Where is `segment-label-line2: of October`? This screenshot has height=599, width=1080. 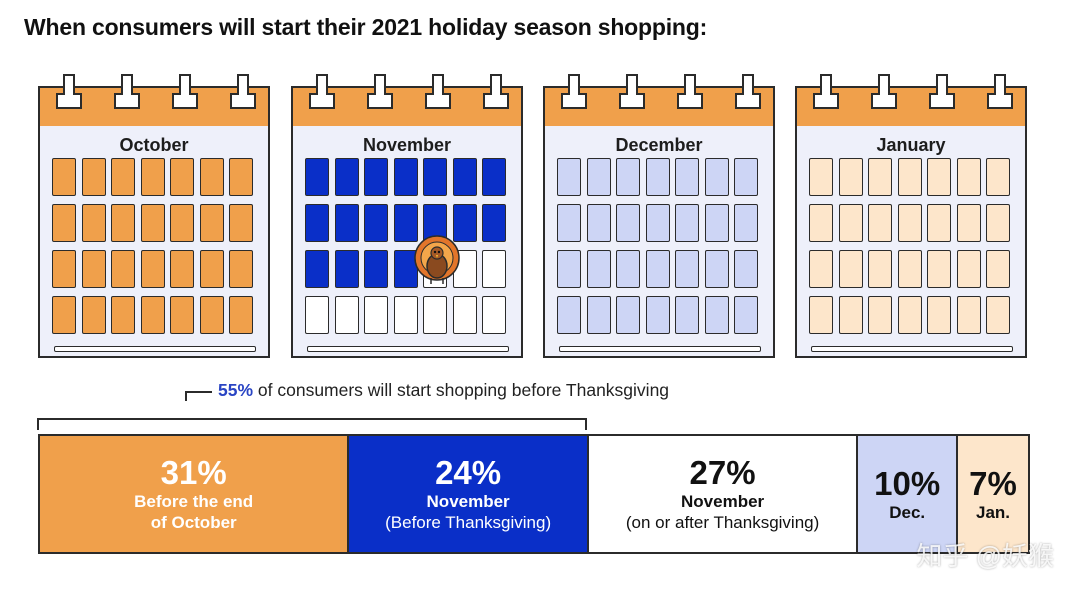
segment-label-line2: of October is located at coordinates (193, 522).